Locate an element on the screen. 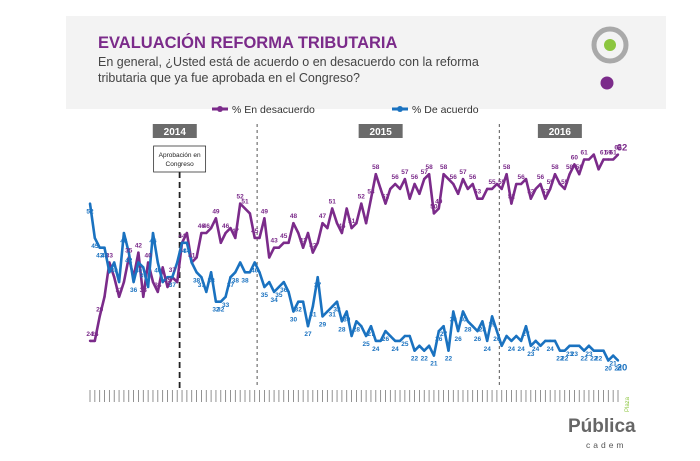 This screenshot has width=700, height=461. year-label: 2016 is located at coordinates (560, 132).